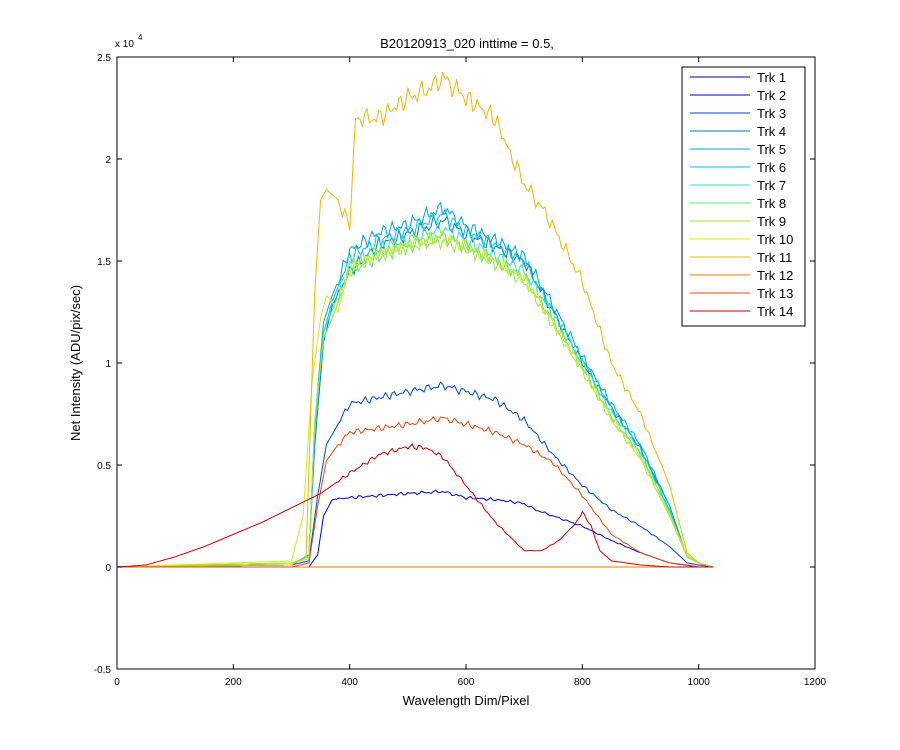 Image resolution: width=900 pixels, height=750 pixels. Describe the element at coordinates (771, 203) in the screenshot. I see `legend-label: Trk 8` at that location.